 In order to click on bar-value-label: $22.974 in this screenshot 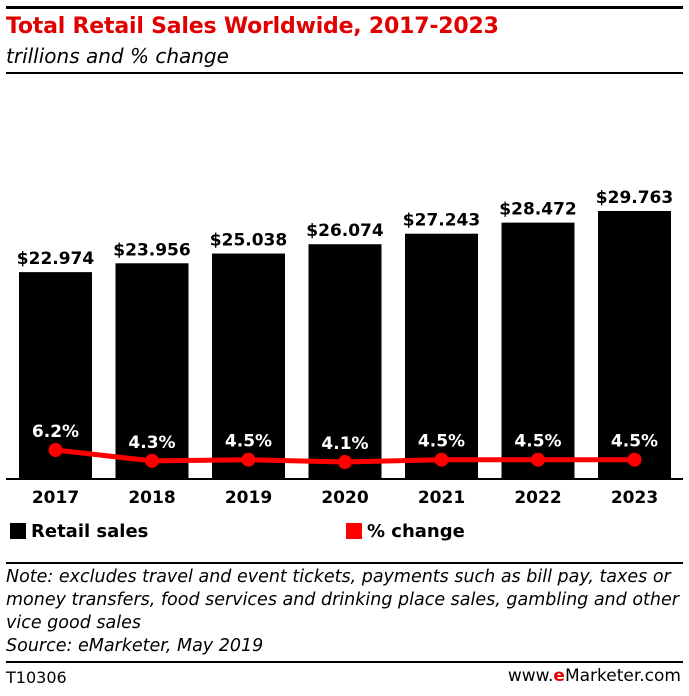, I will do `click(56, 259)`.